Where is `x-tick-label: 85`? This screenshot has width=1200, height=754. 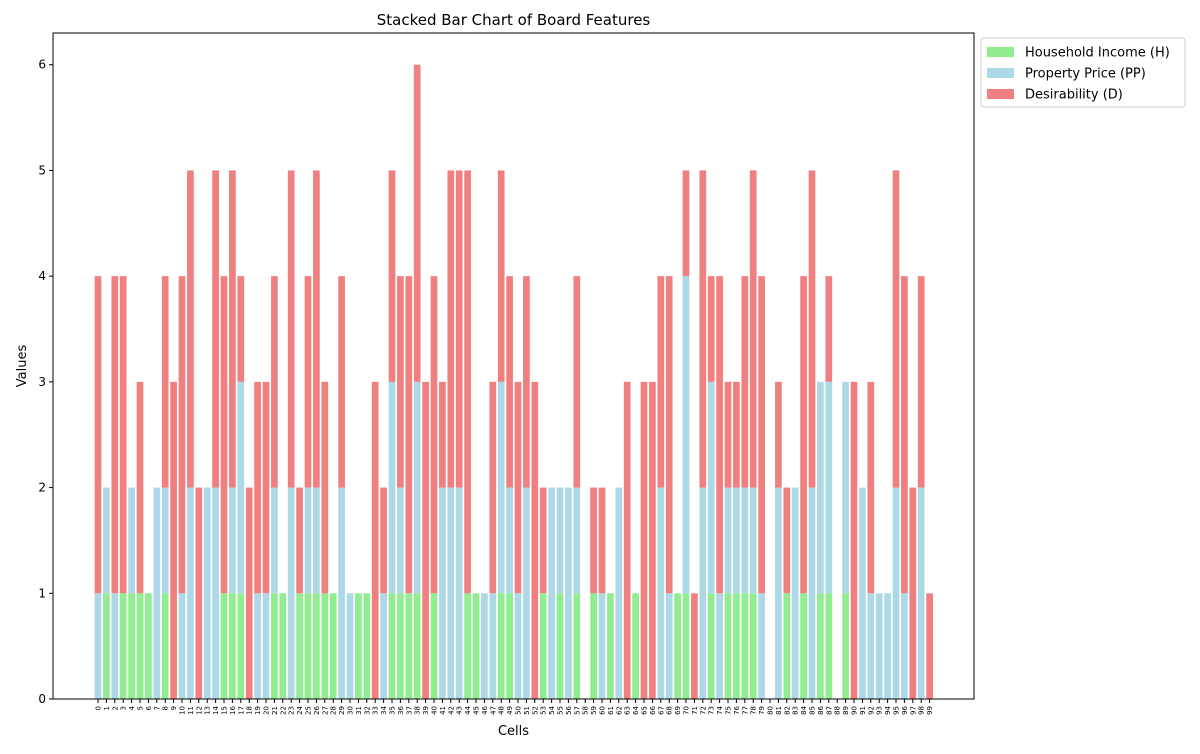 x-tick-label: 85 is located at coordinates (813, 710).